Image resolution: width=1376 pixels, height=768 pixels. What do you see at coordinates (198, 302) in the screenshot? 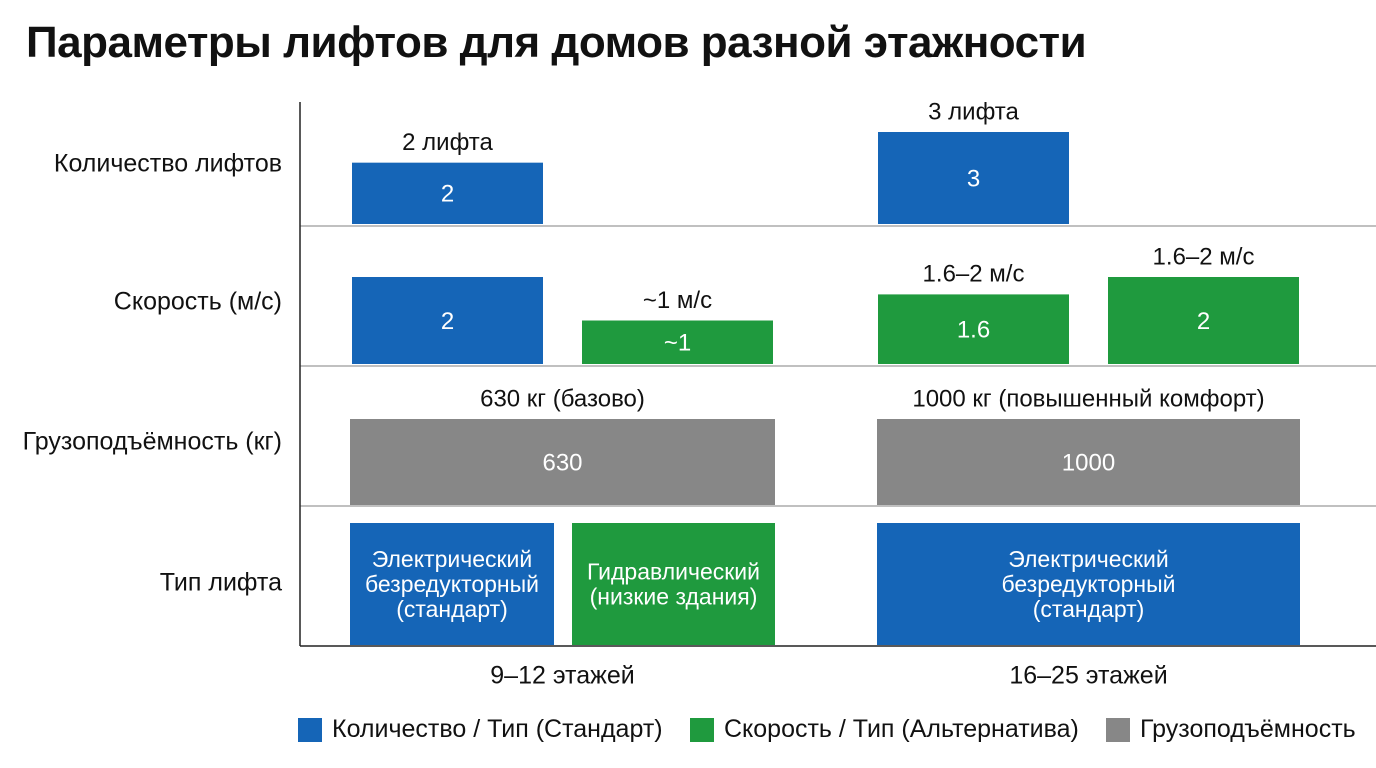
I see `row-label-1: Скорость (м/с)` at bounding box center [198, 302].